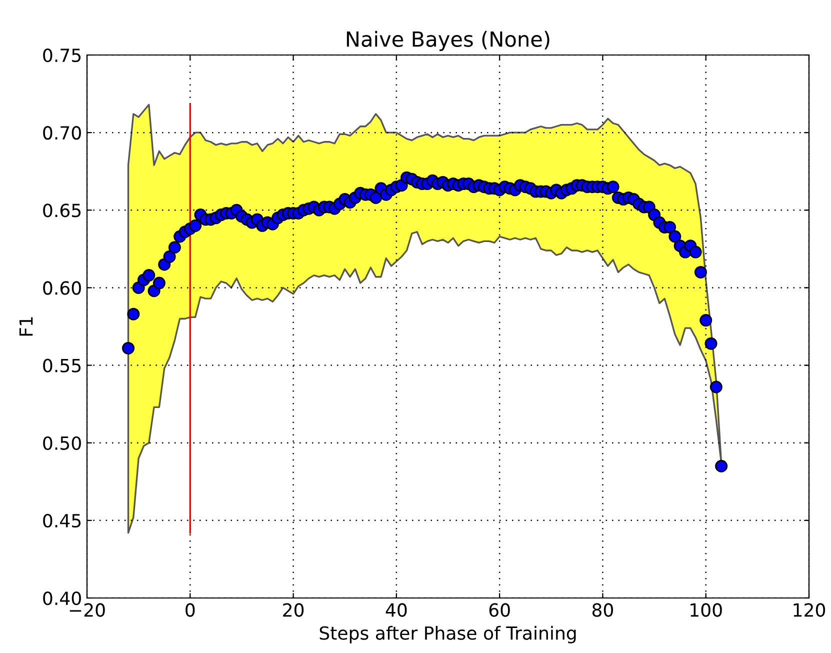 This screenshot has height=653, width=831. Describe the element at coordinates (62, 598) in the screenshot. I see `y-tick-label: 0.40` at that location.